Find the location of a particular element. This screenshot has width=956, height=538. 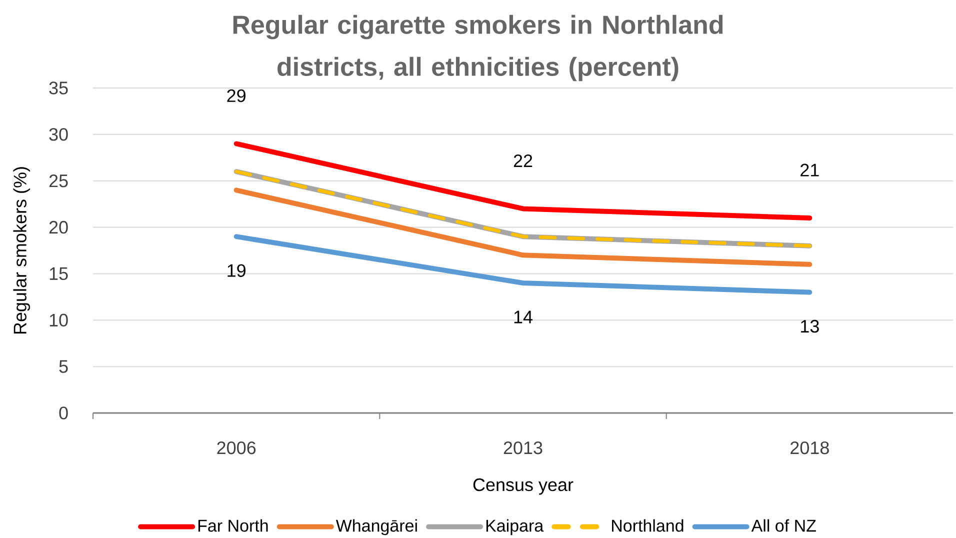

y-tick-label: 0 is located at coordinates (63, 413).